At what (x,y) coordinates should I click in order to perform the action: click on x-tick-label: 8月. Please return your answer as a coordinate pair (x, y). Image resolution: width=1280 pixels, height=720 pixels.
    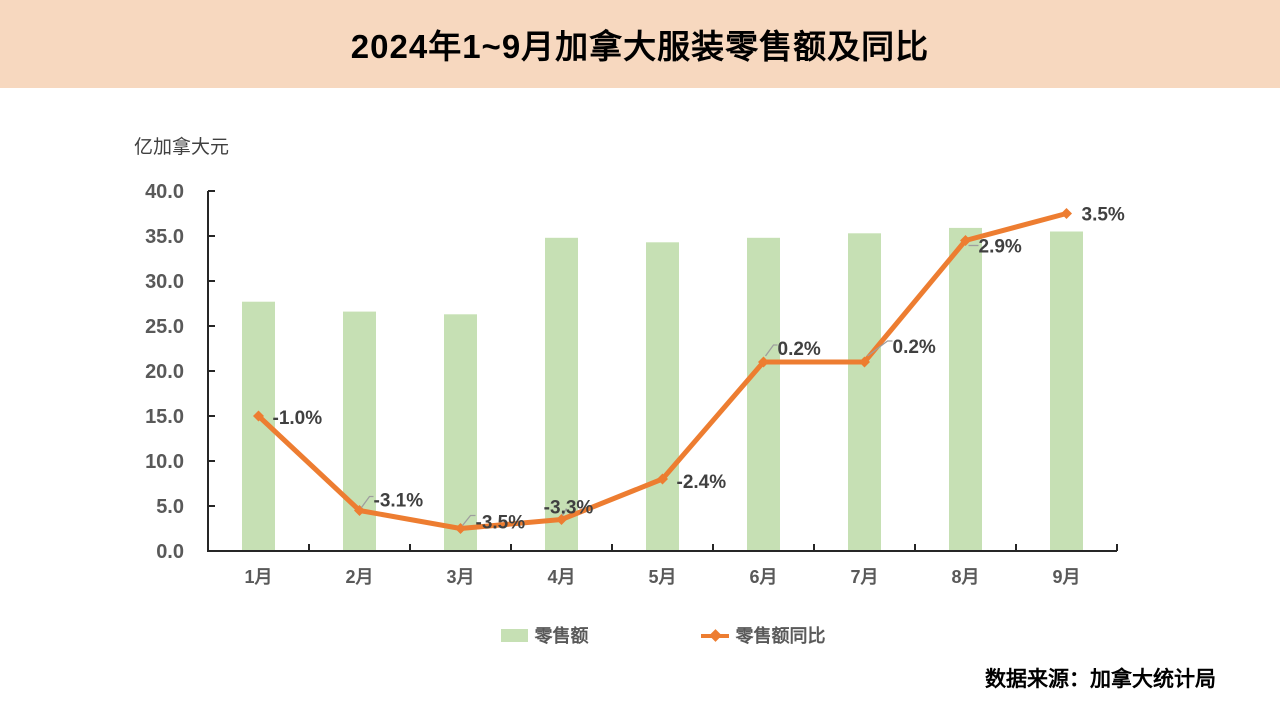
    Looking at the image, I should click on (965, 577).